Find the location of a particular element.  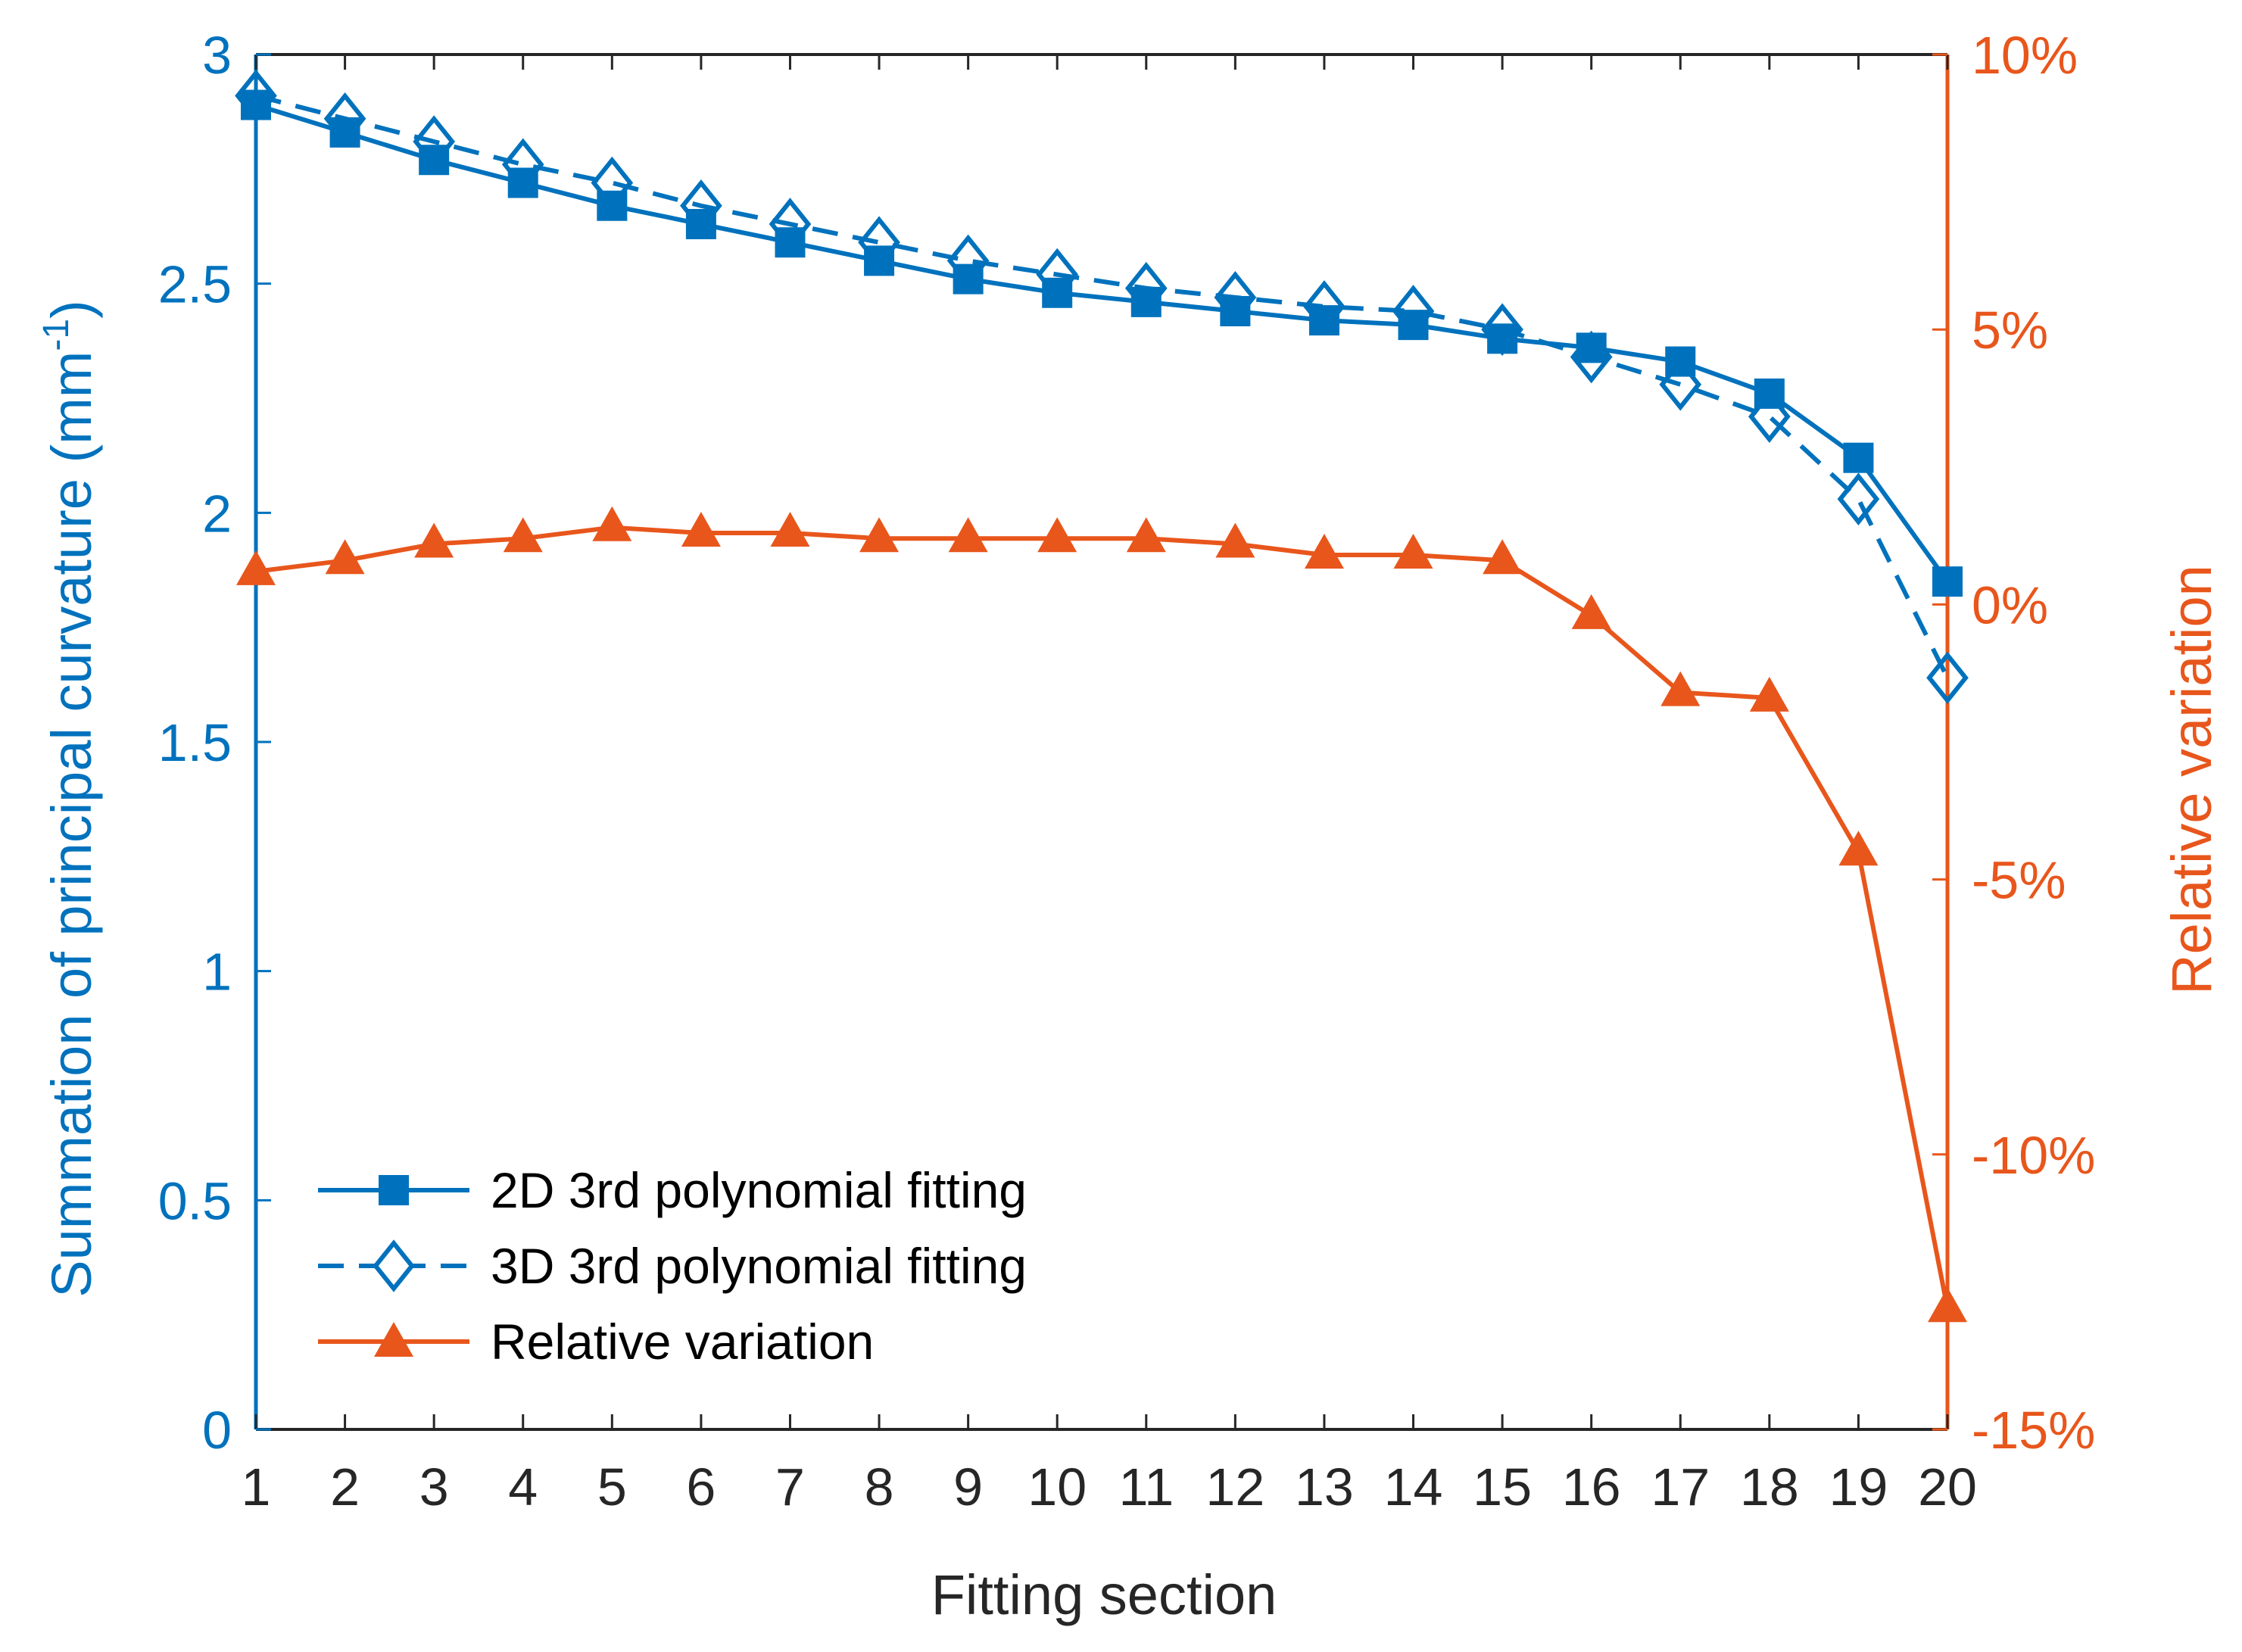

point-s0-x19 is located at coordinates (1858, 457).